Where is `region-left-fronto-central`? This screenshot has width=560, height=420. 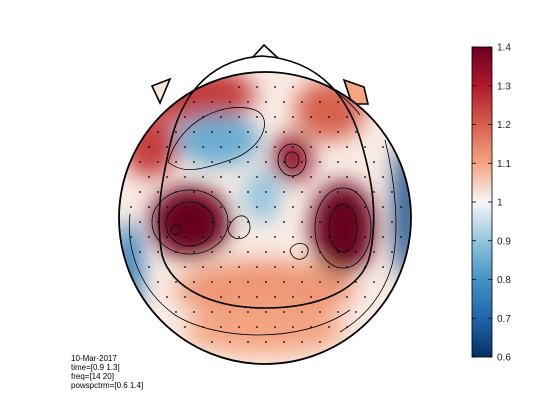
region-left-fronto-central is located at coordinates (218, 140).